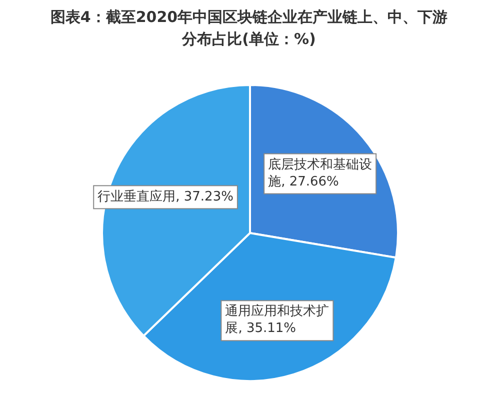 The height and width of the screenshot is (417, 499). I want to click on slice-label: 通用应用和技术扩展, 35.11%, so click(277, 319).